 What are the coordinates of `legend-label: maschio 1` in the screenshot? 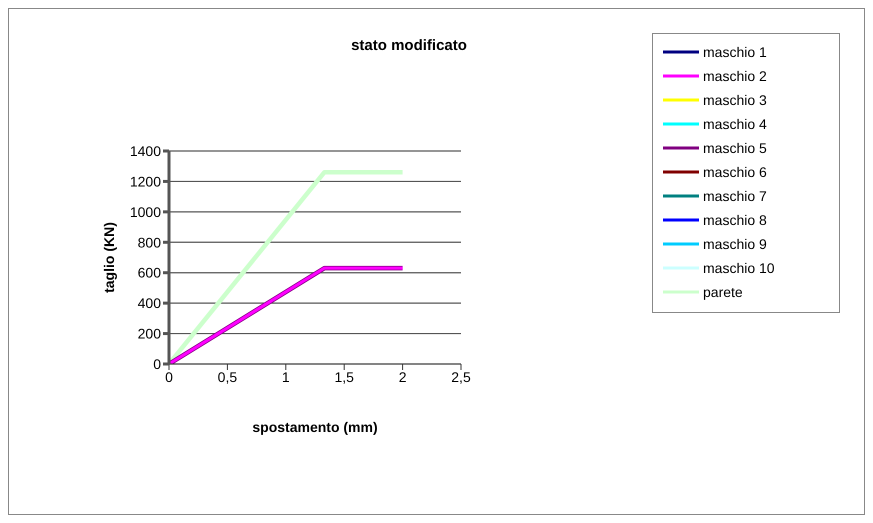 It's located at (735, 52).